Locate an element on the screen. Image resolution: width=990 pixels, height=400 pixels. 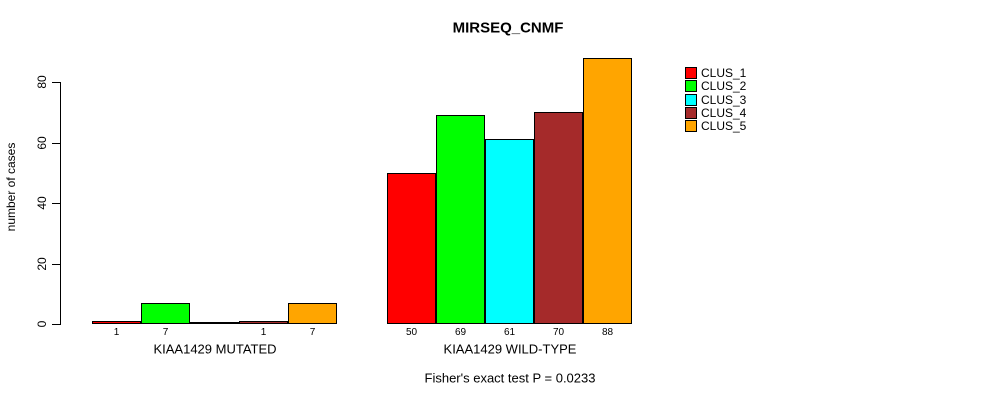
y-axis-line is located at coordinates (60, 203).